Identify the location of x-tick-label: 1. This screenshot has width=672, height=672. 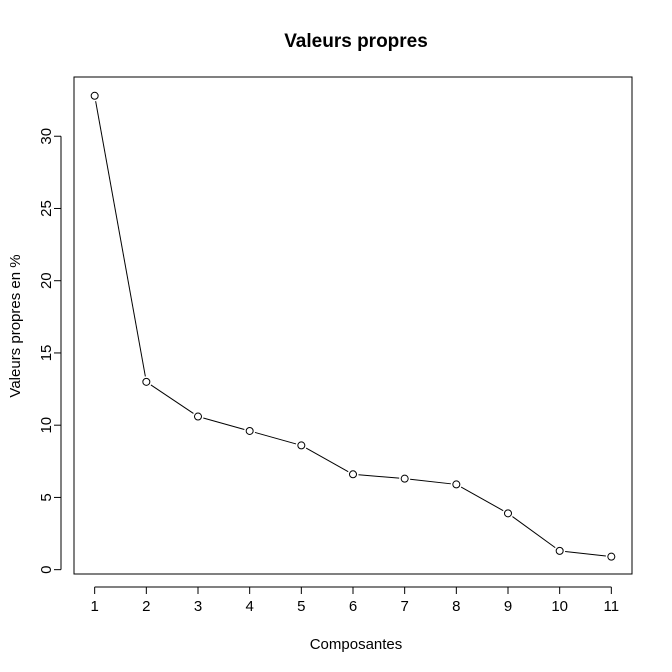
(94, 606).